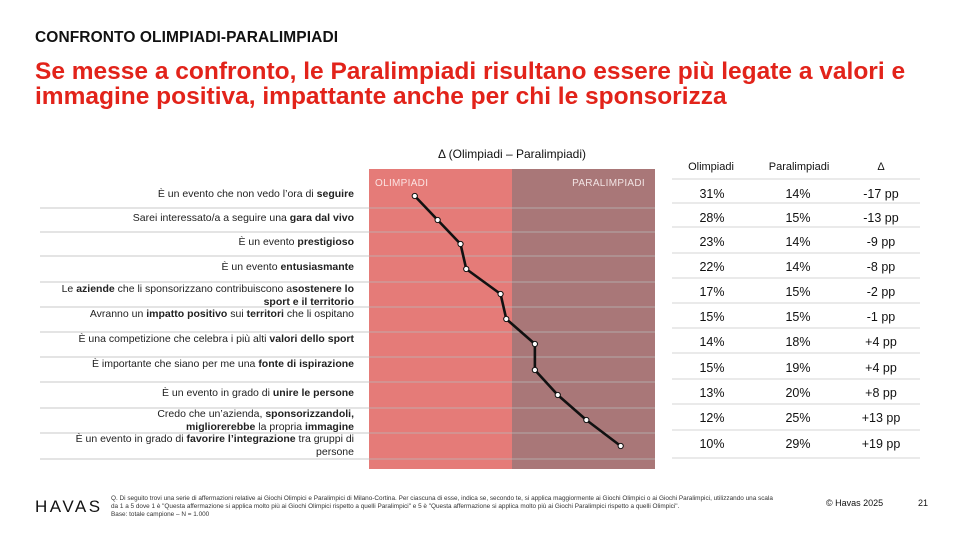 The height and width of the screenshot is (540, 960). What do you see at coordinates (211, 218) in the screenshot?
I see `label-text-part: Sarei interessato/a a seguire una` at bounding box center [211, 218].